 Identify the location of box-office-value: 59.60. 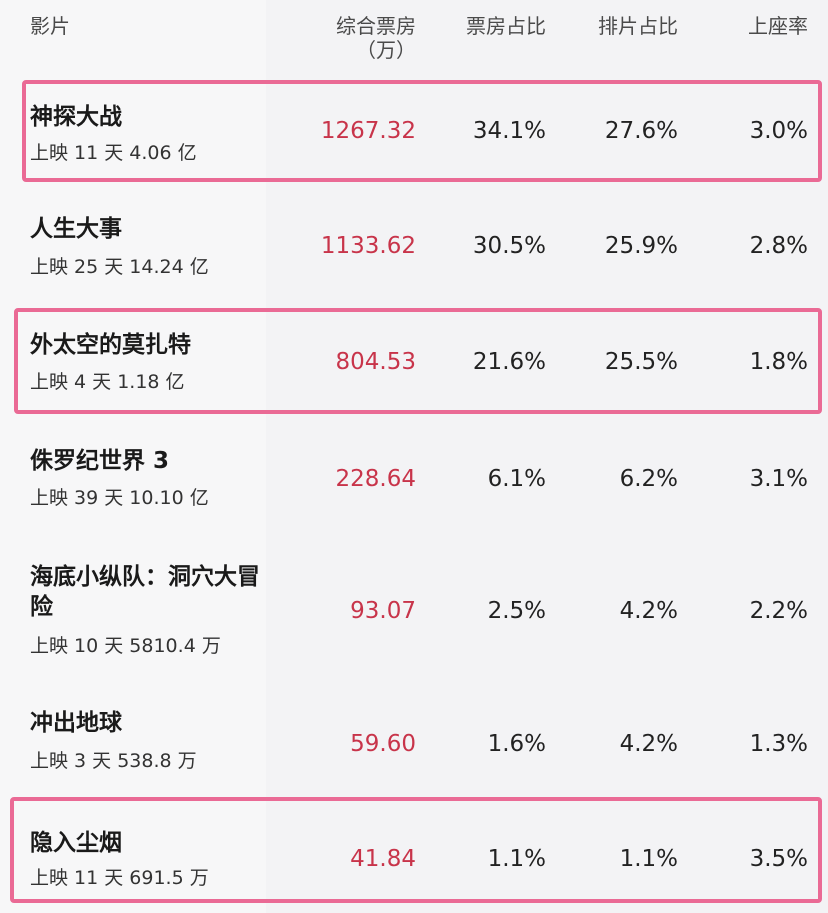
(383, 744).